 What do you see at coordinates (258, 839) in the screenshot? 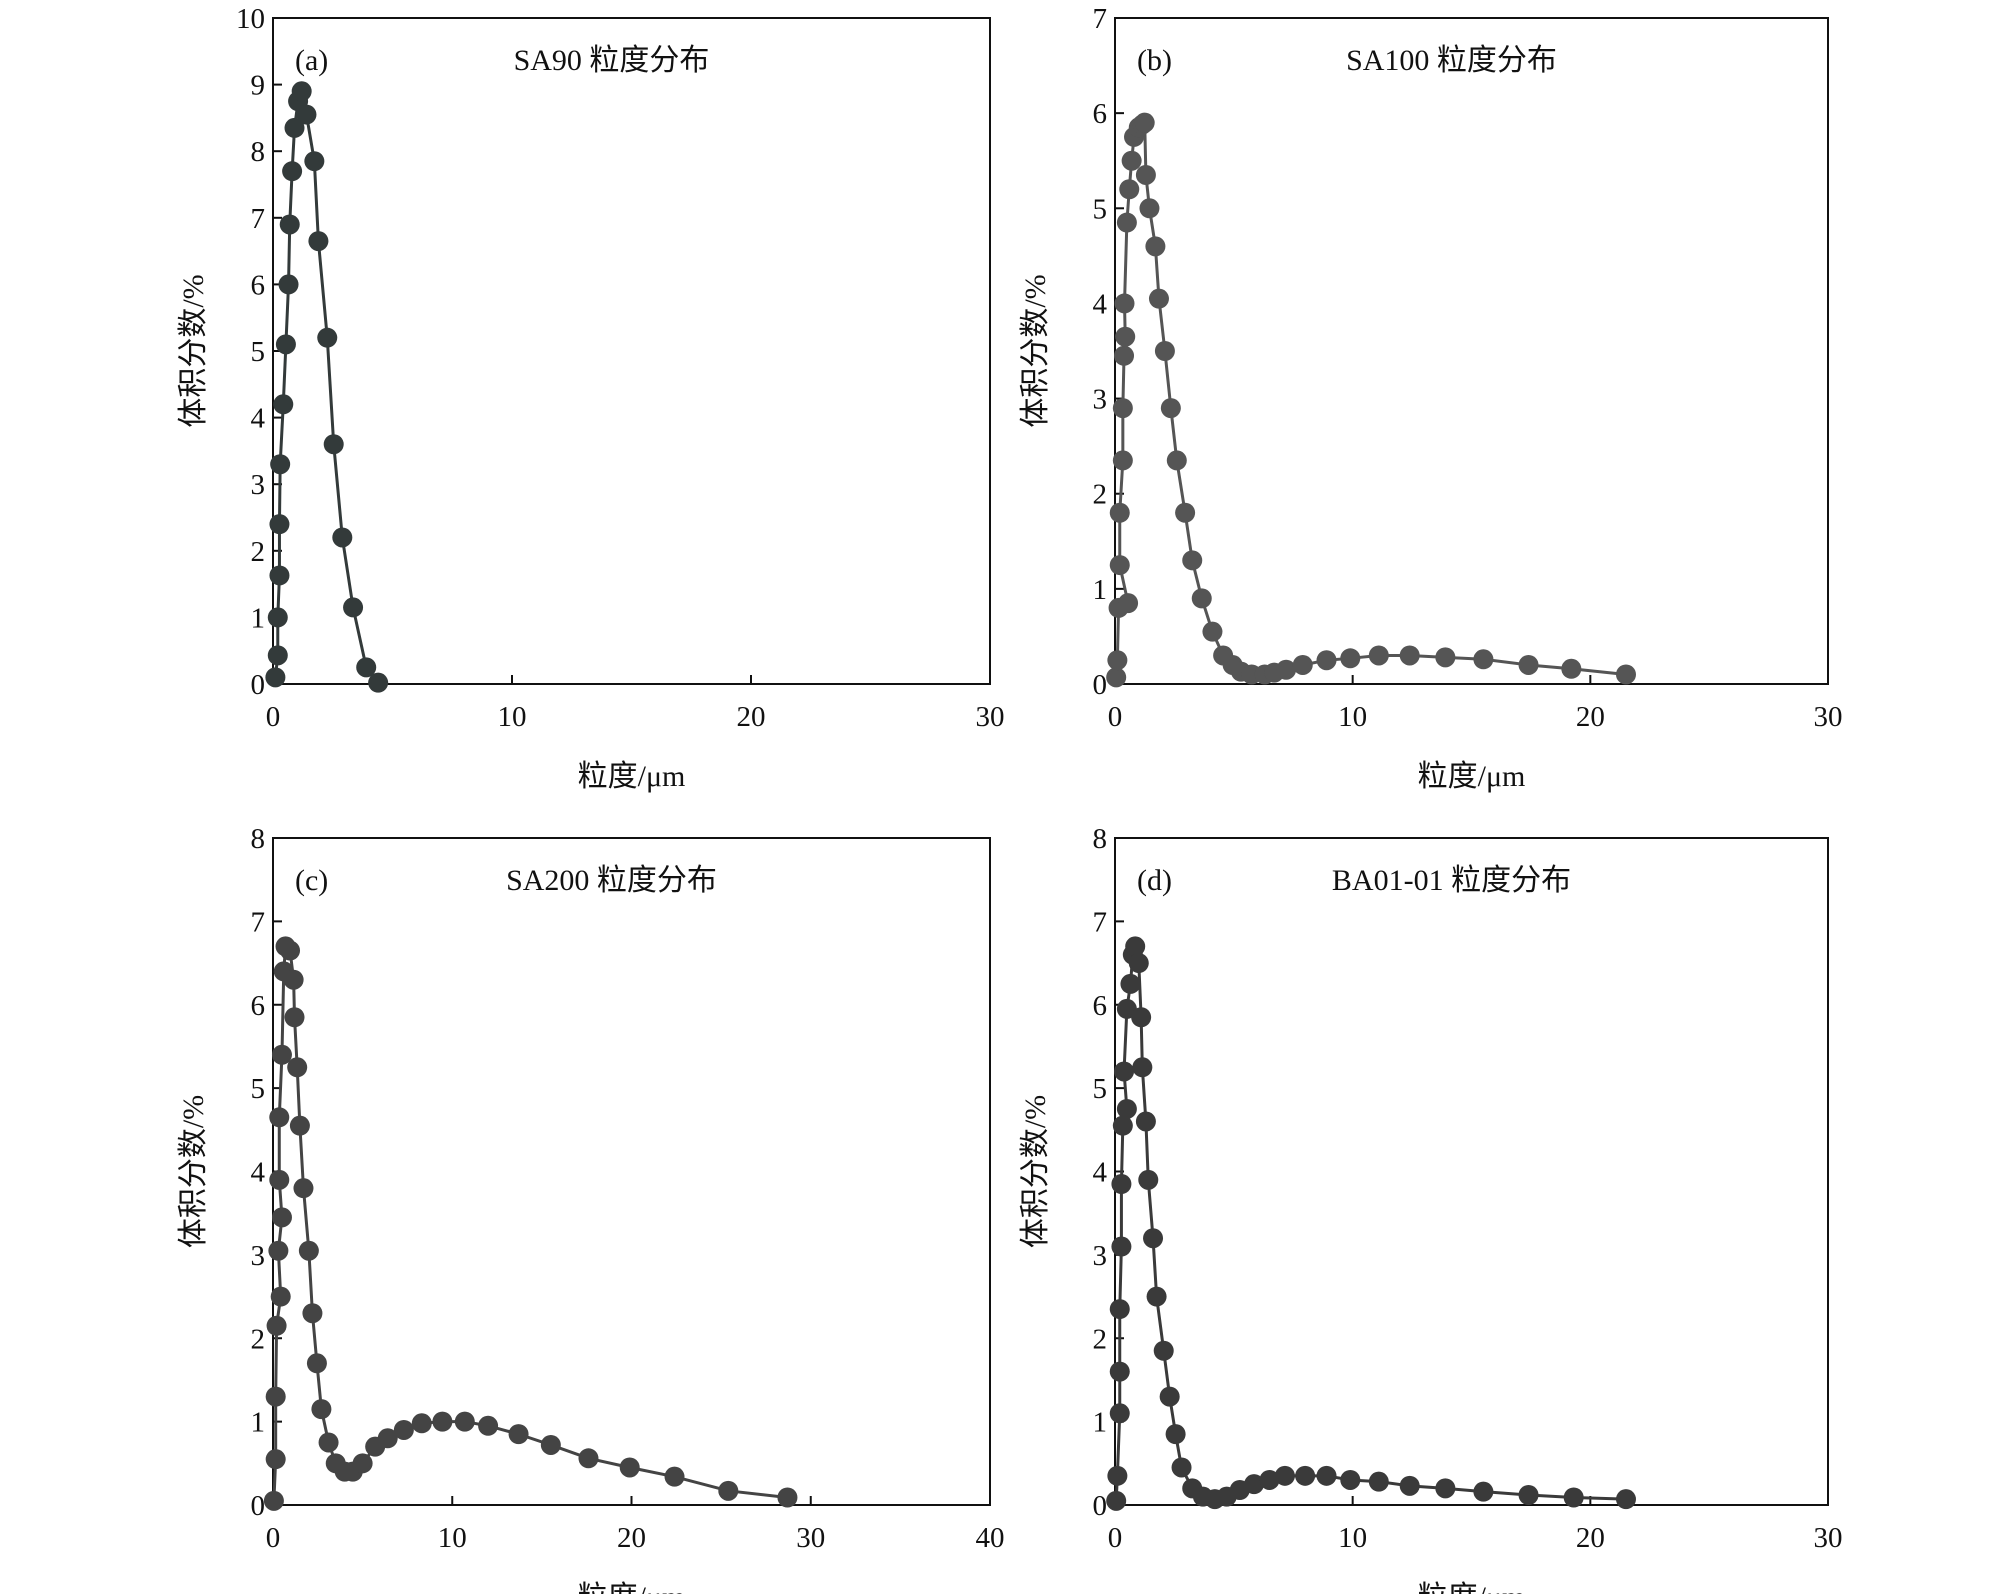
I see `y-tick-label: 8` at bounding box center [258, 839].